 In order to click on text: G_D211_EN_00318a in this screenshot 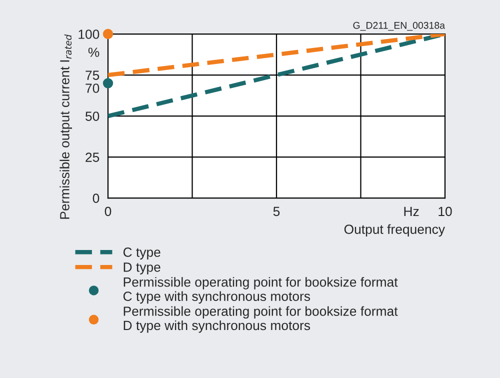, I will do `click(399, 26)`.